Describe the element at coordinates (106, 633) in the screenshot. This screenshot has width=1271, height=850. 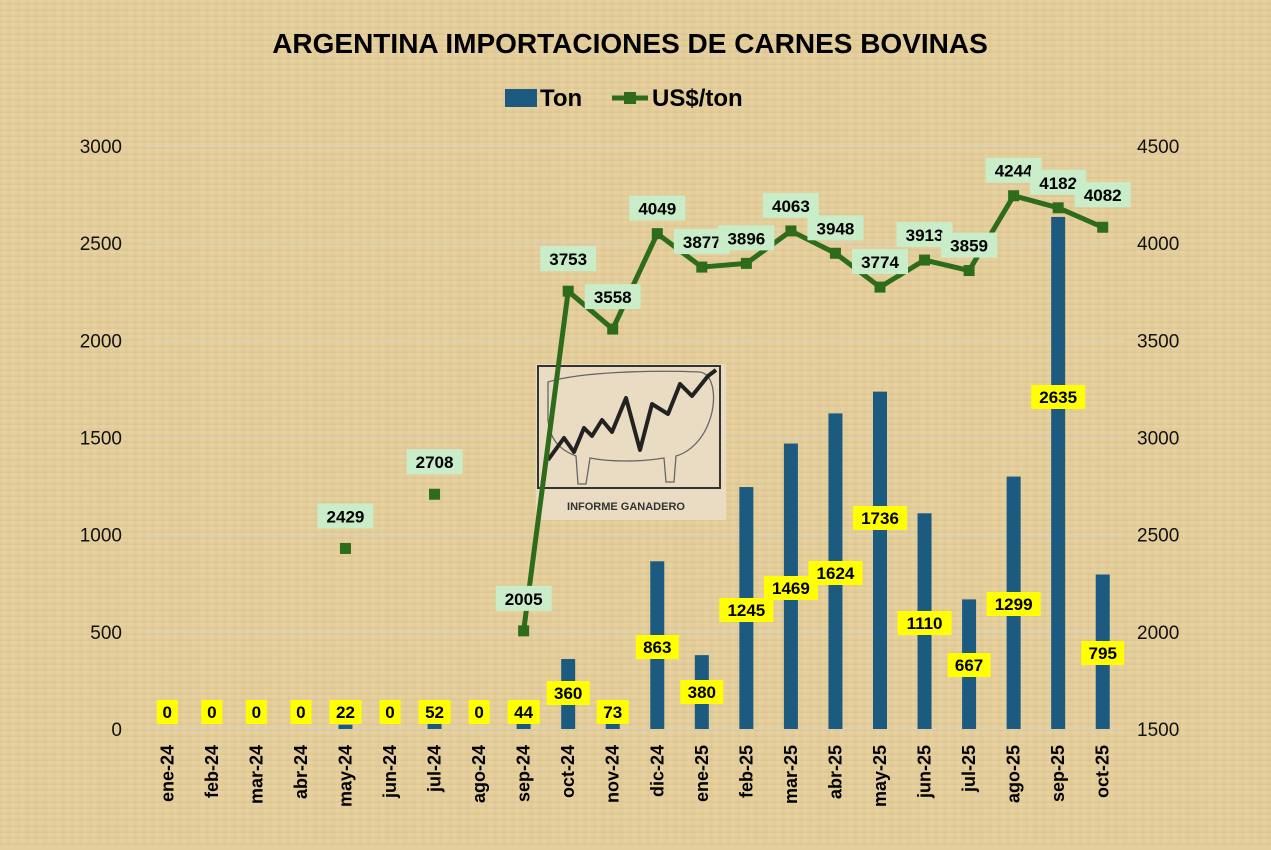
I see `y-left-tick-label: 500` at that location.